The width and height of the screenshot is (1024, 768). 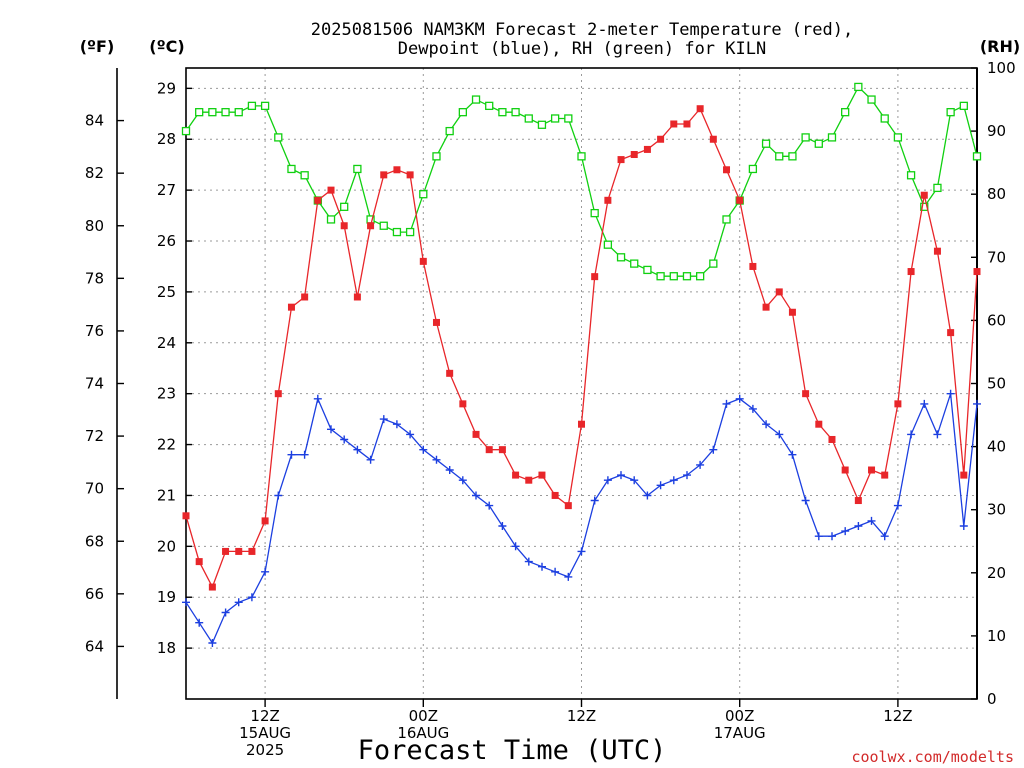 What do you see at coordinates (423, 733) in the screenshot?
I see `time-tick-label: 16AUG` at bounding box center [423, 733].